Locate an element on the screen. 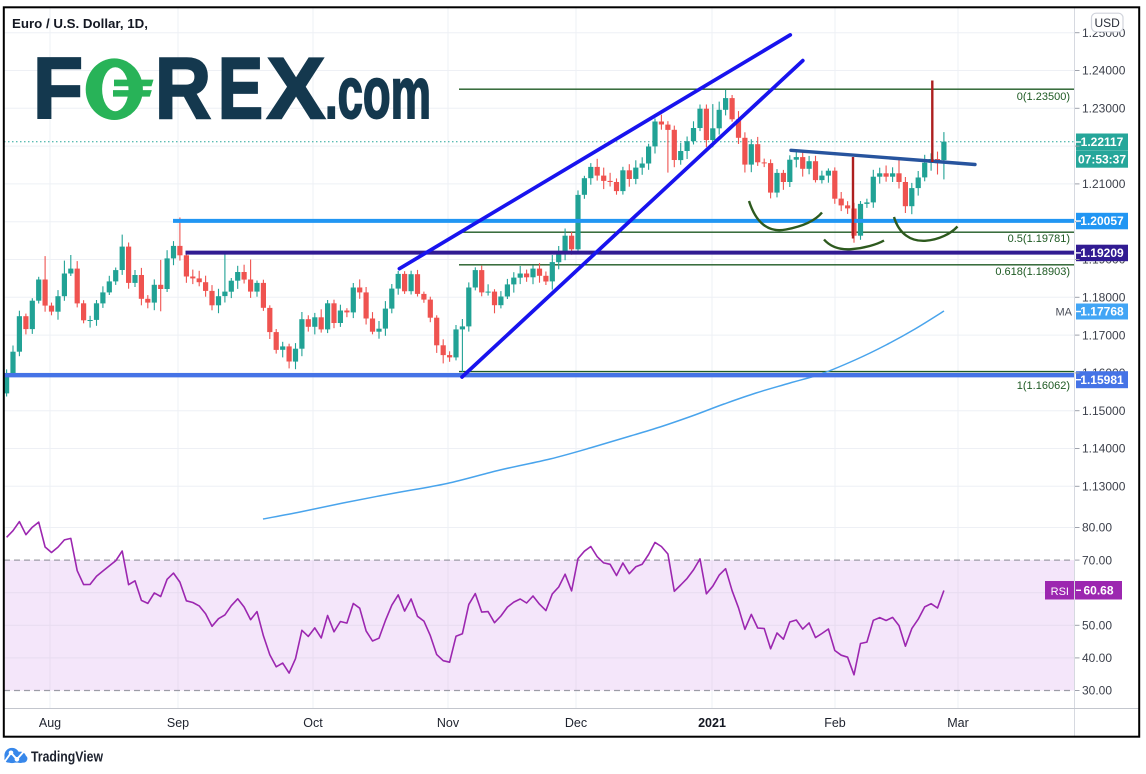 The width and height of the screenshot is (1146, 774). svg-text: USD is located at coordinates (1108, 23).